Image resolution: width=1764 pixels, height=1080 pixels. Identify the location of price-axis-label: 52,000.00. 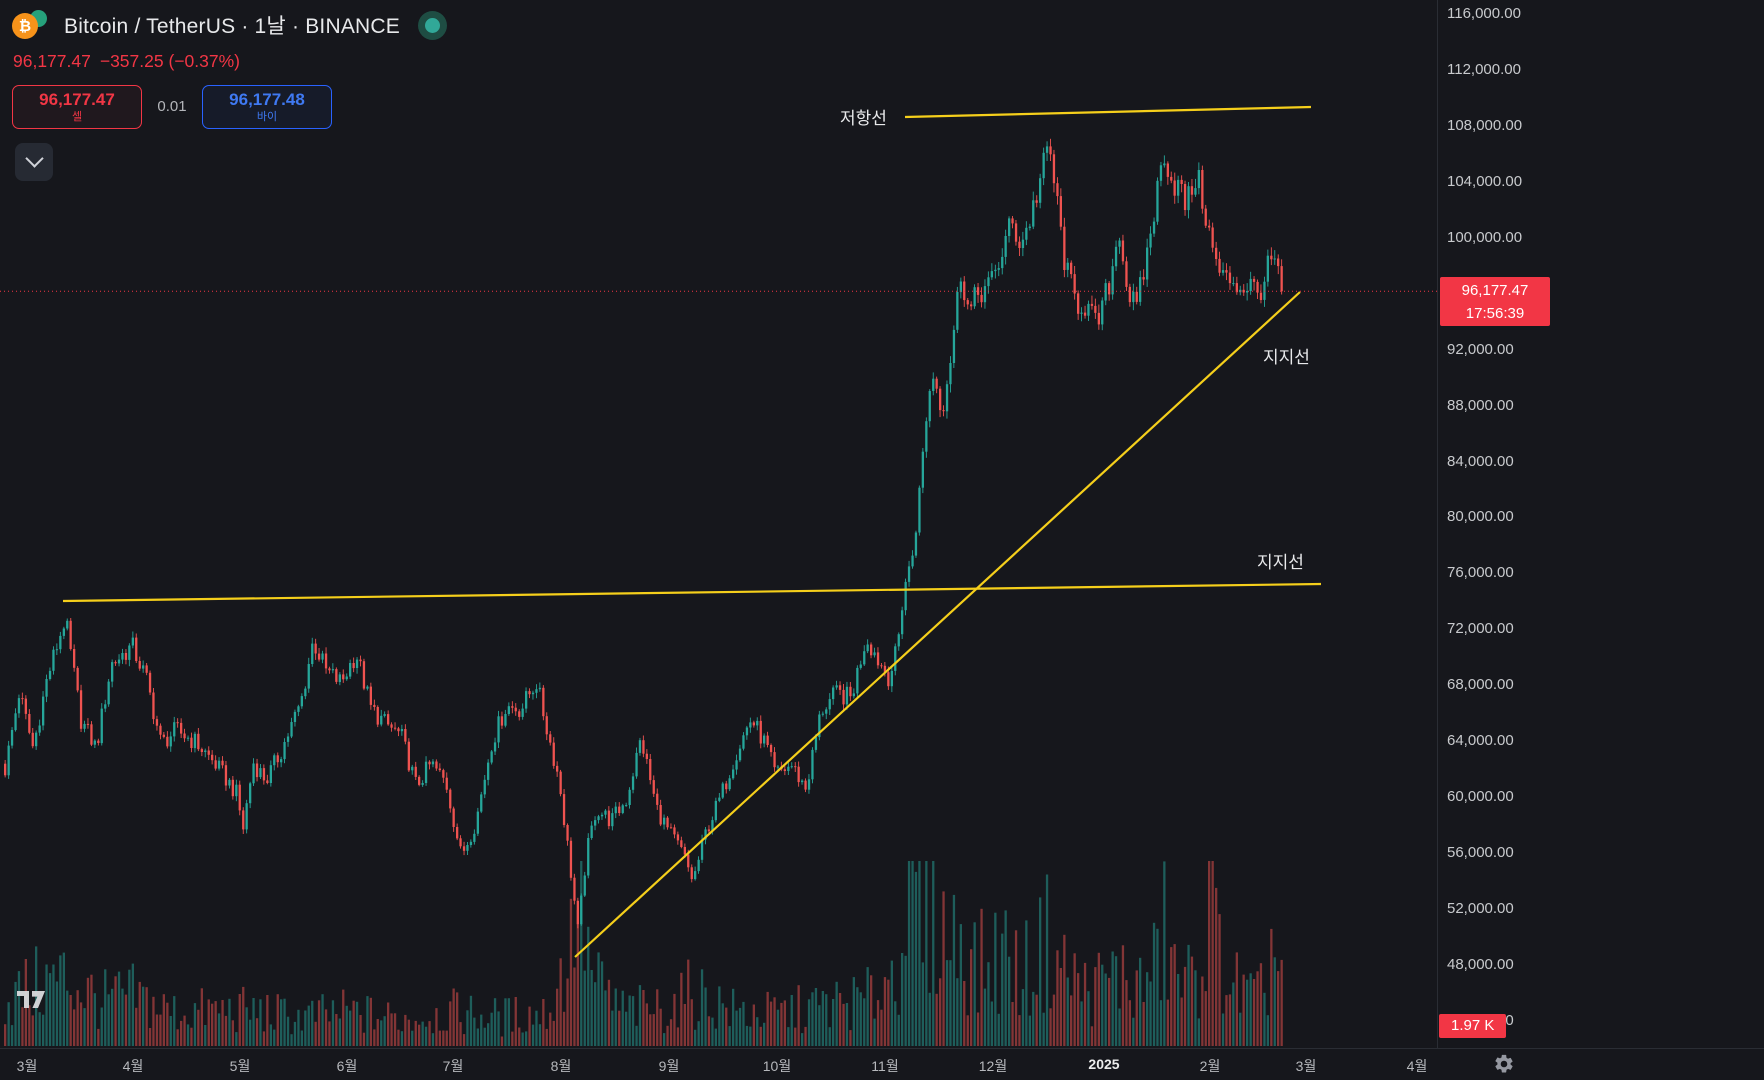
(1480, 909).